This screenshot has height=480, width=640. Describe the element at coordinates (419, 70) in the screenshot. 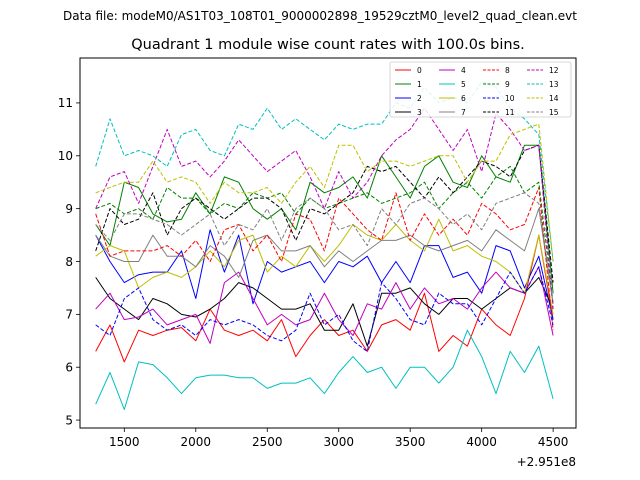

I see `legend-label-0: 0` at that location.